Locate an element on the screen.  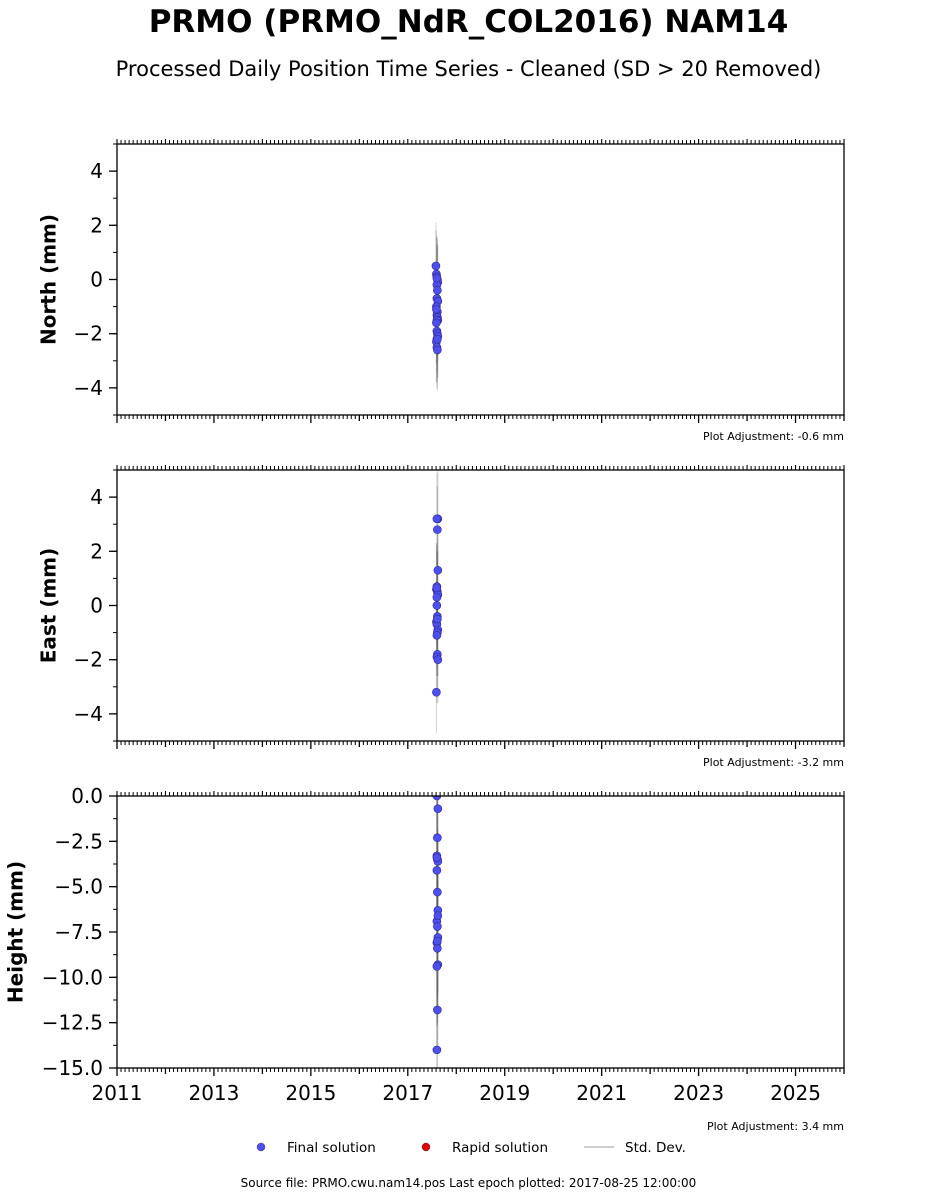
x-tick-label: 2017 is located at coordinates (407, 1093).